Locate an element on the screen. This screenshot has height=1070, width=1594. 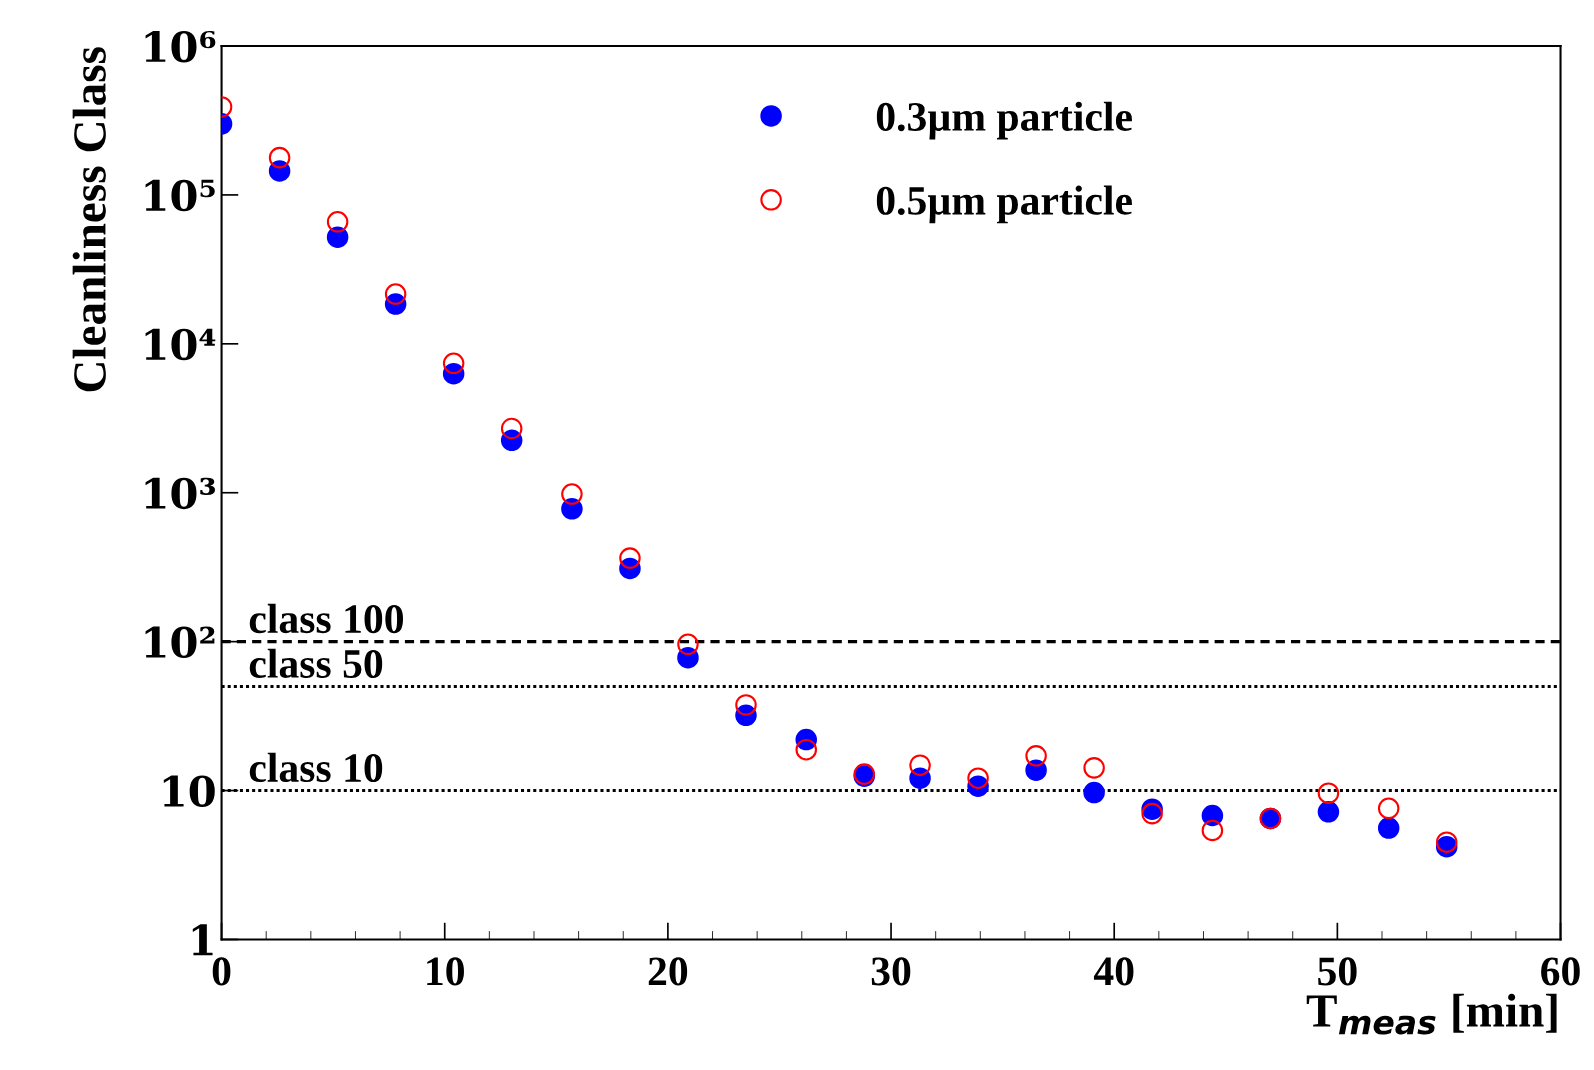
y-tick-label: 10⁴ is located at coordinates (180, 344).